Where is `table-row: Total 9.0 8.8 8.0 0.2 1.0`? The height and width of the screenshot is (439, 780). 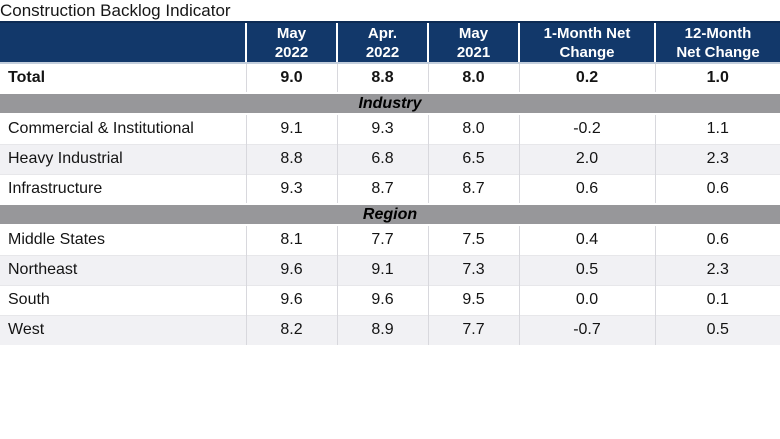 table-row: Total 9.0 8.8 8.0 0.2 1.0 is located at coordinates (390, 78).